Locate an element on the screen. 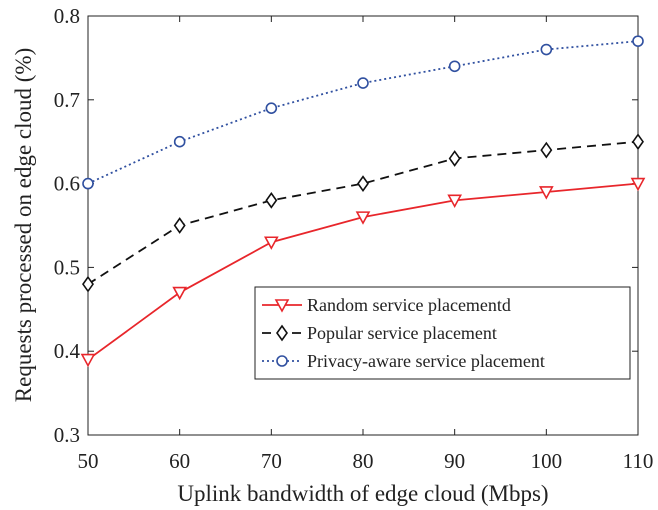 The height and width of the screenshot is (510, 658). legend-box is located at coordinates (442, 333).